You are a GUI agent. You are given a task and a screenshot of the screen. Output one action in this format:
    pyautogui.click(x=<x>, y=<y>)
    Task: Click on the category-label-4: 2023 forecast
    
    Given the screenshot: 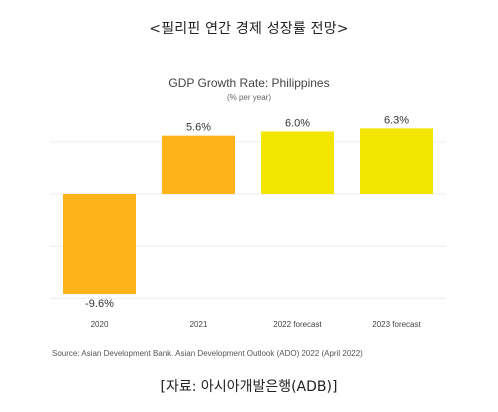 What is the action you would take?
    pyautogui.click(x=396, y=324)
    